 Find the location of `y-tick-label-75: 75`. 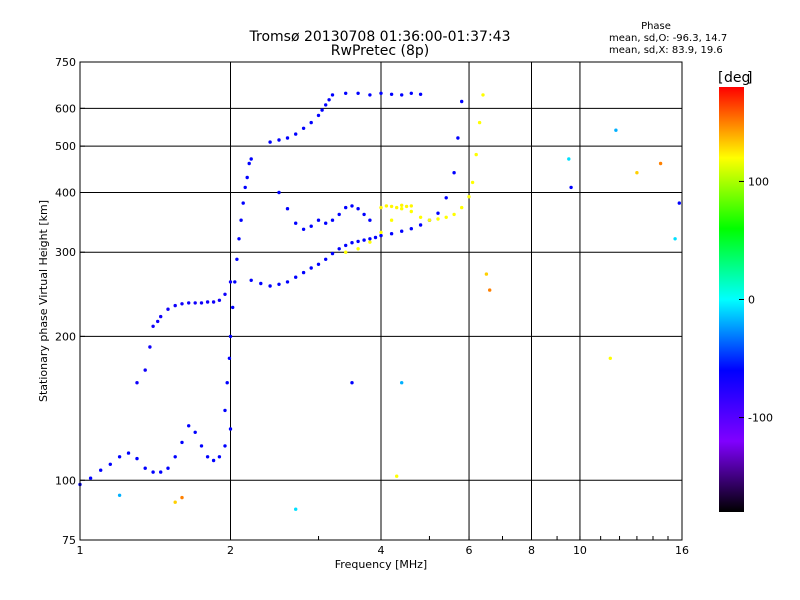

y-tick-label-75: 75 is located at coordinates (69, 540).